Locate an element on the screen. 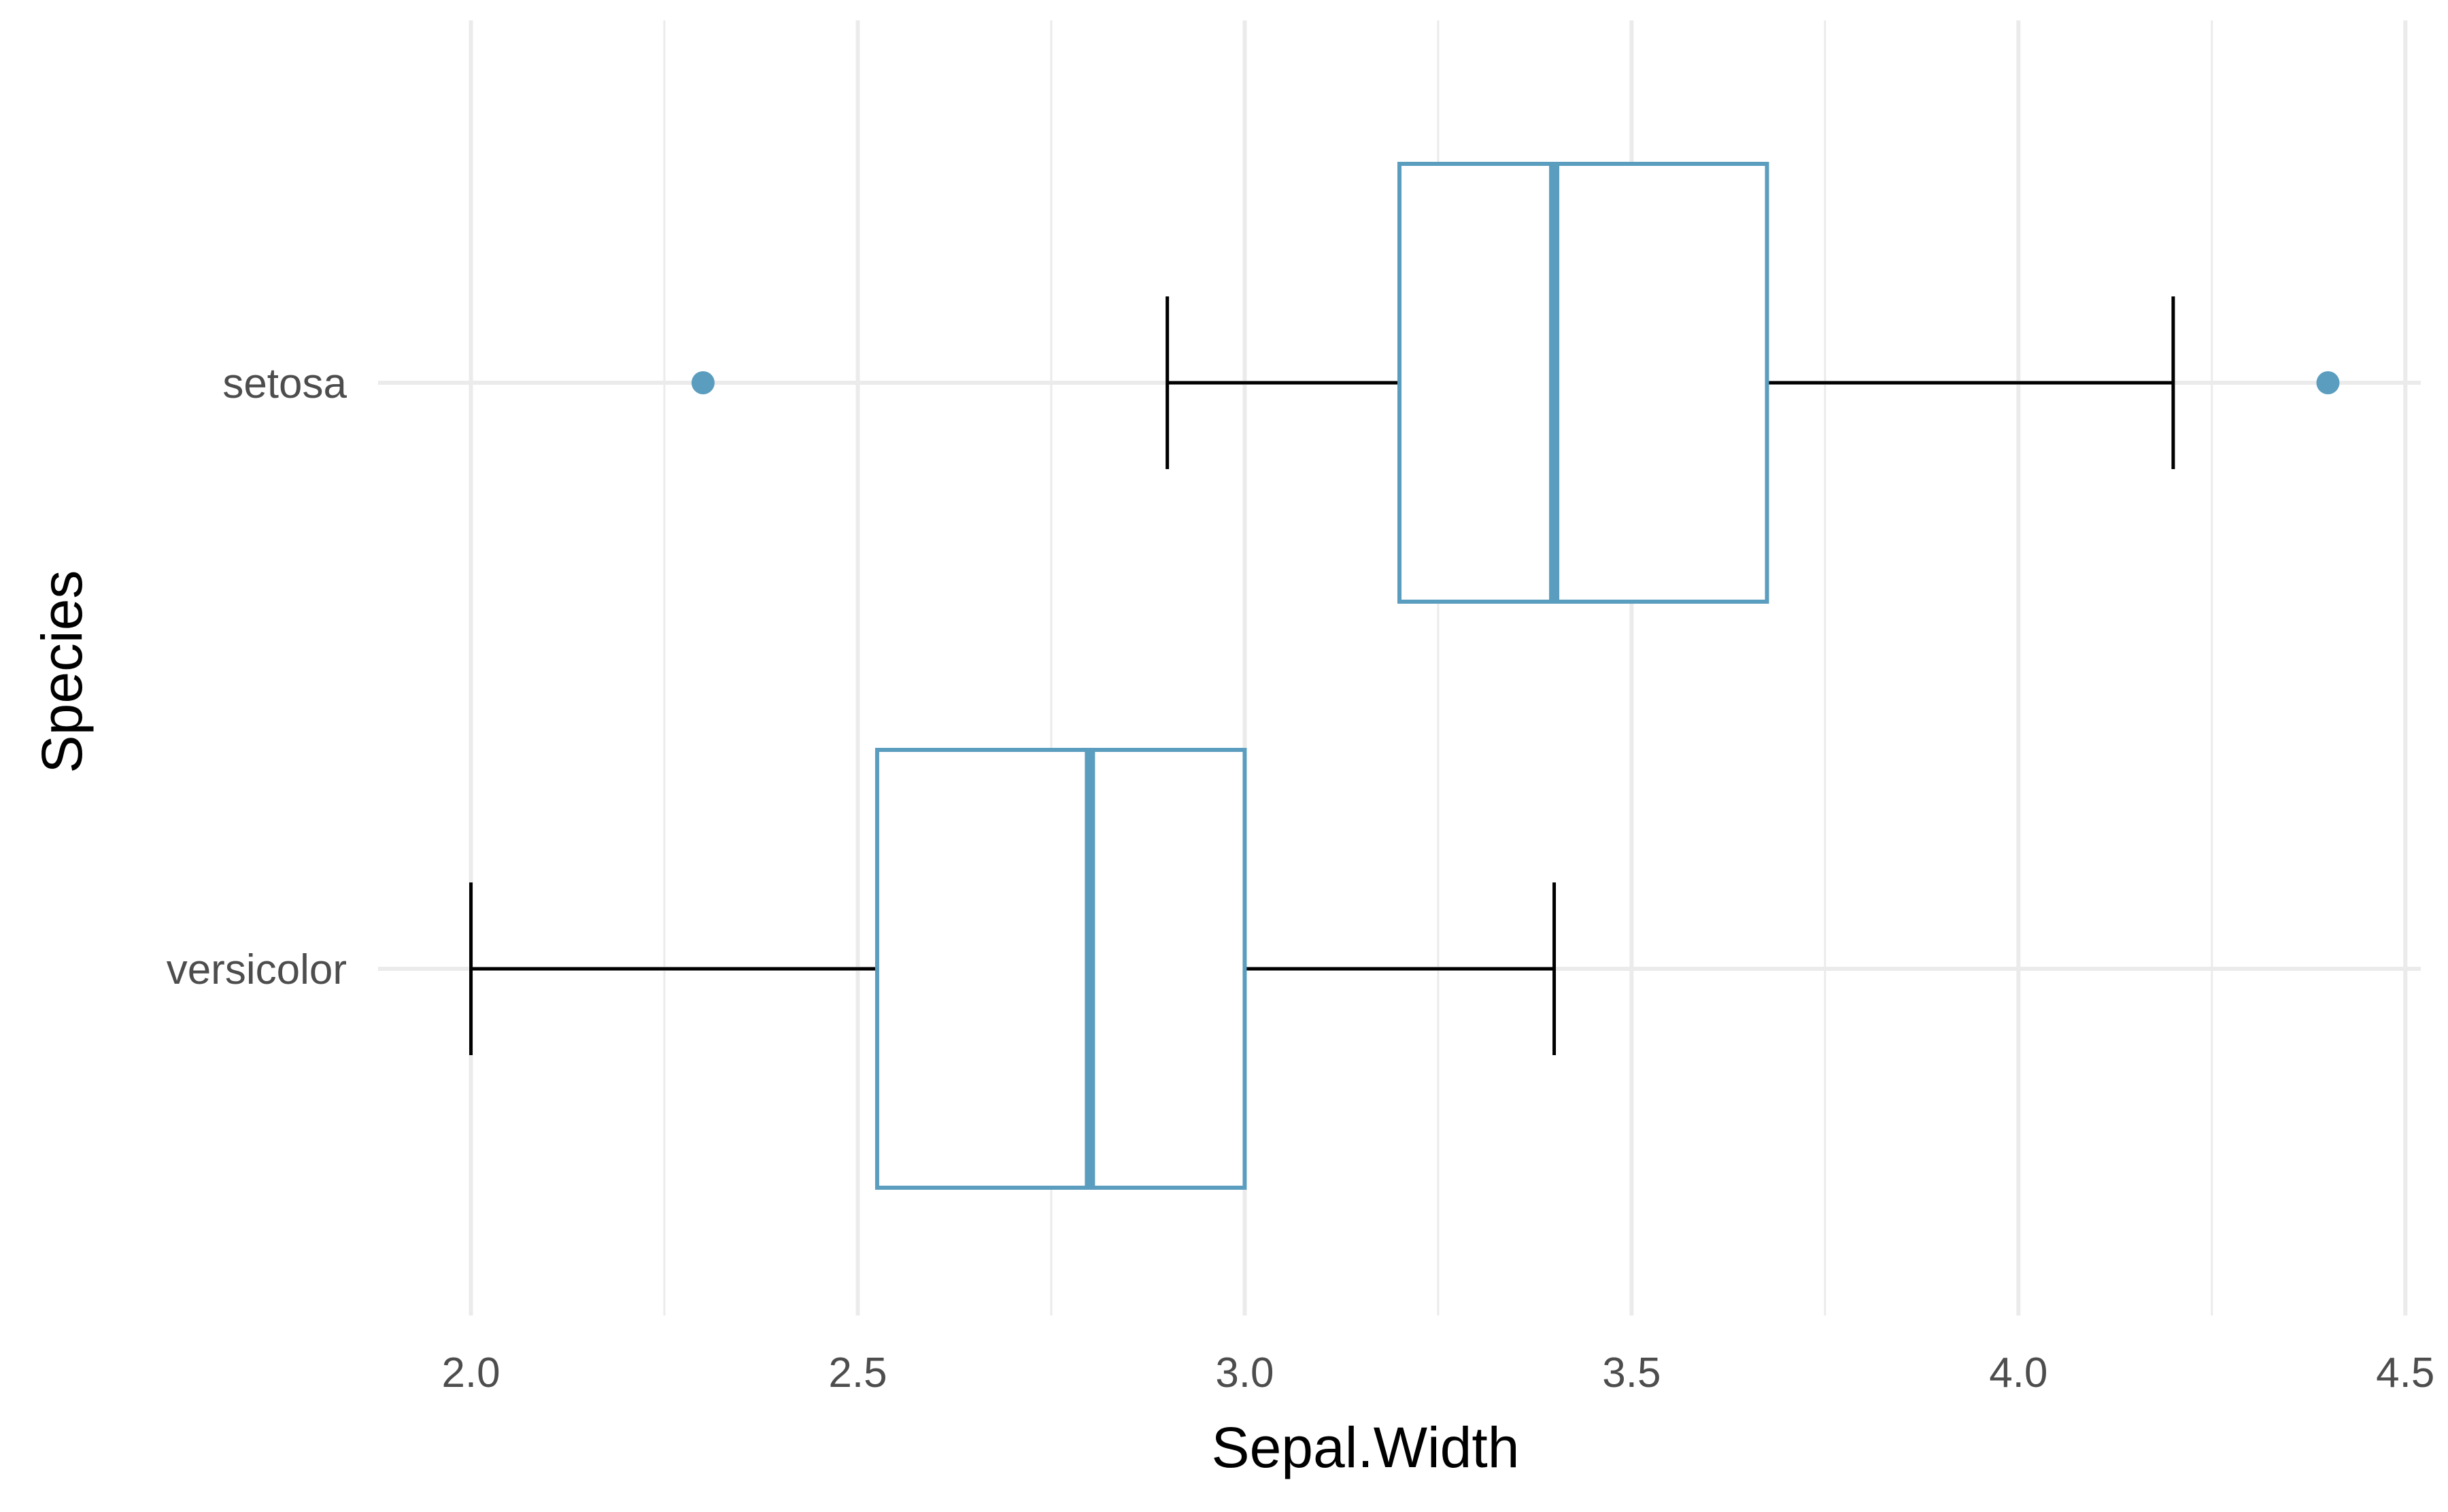  y-tick-label: versicolor is located at coordinates (257, 969).